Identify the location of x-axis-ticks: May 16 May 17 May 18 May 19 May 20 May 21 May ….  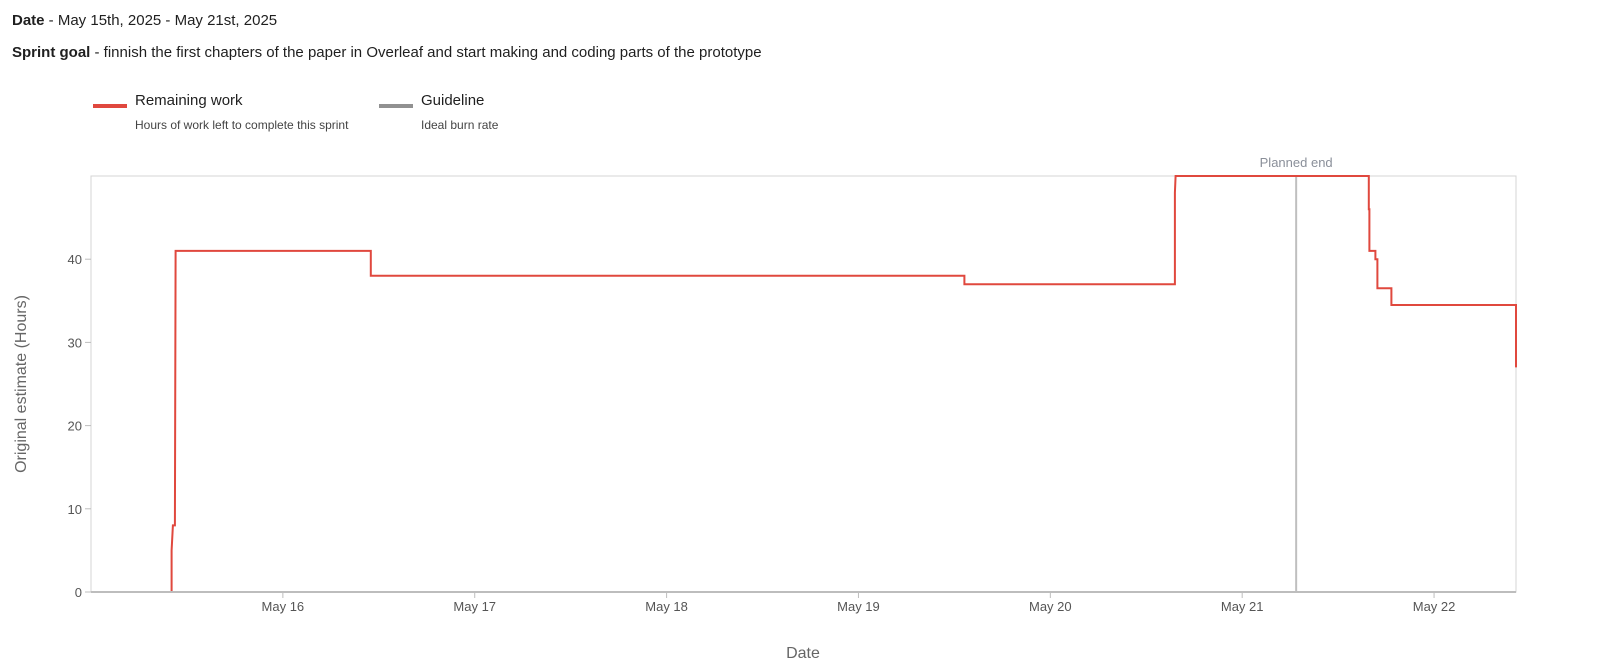
(859, 603).